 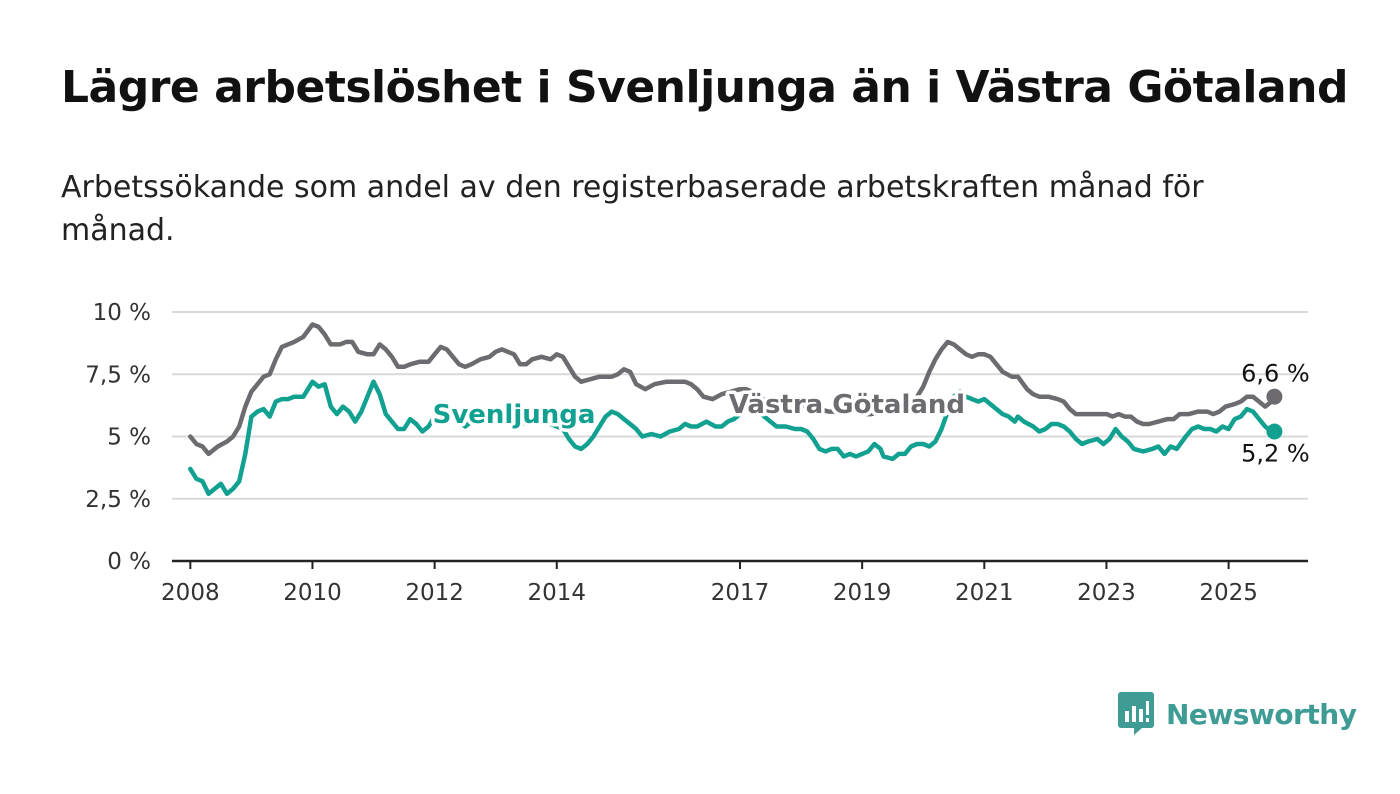 What do you see at coordinates (514, 415) in the screenshot?
I see `series-label-svenljunga: Svenljunga` at bounding box center [514, 415].